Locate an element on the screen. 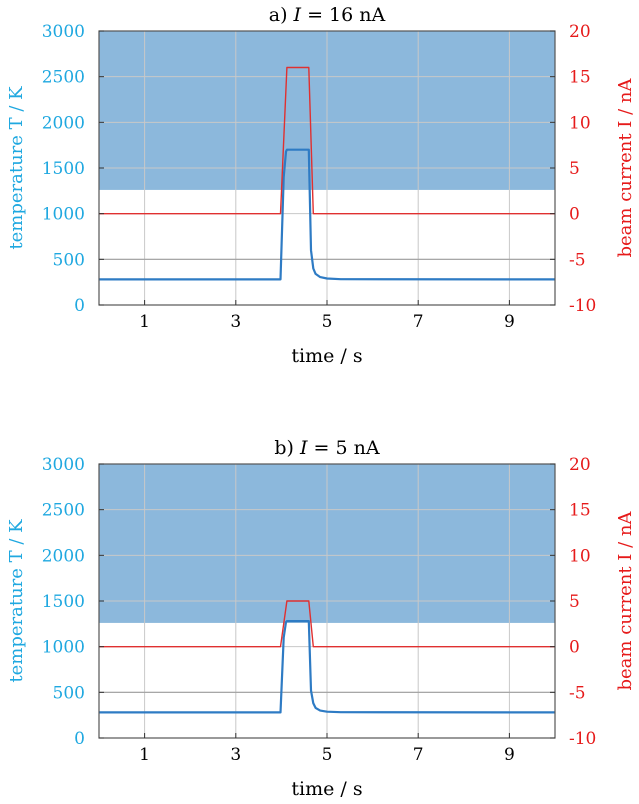 The width and height of the screenshot is (639, 804). panel-title-rest: = 5 nA is located at coordinates (344, 448).